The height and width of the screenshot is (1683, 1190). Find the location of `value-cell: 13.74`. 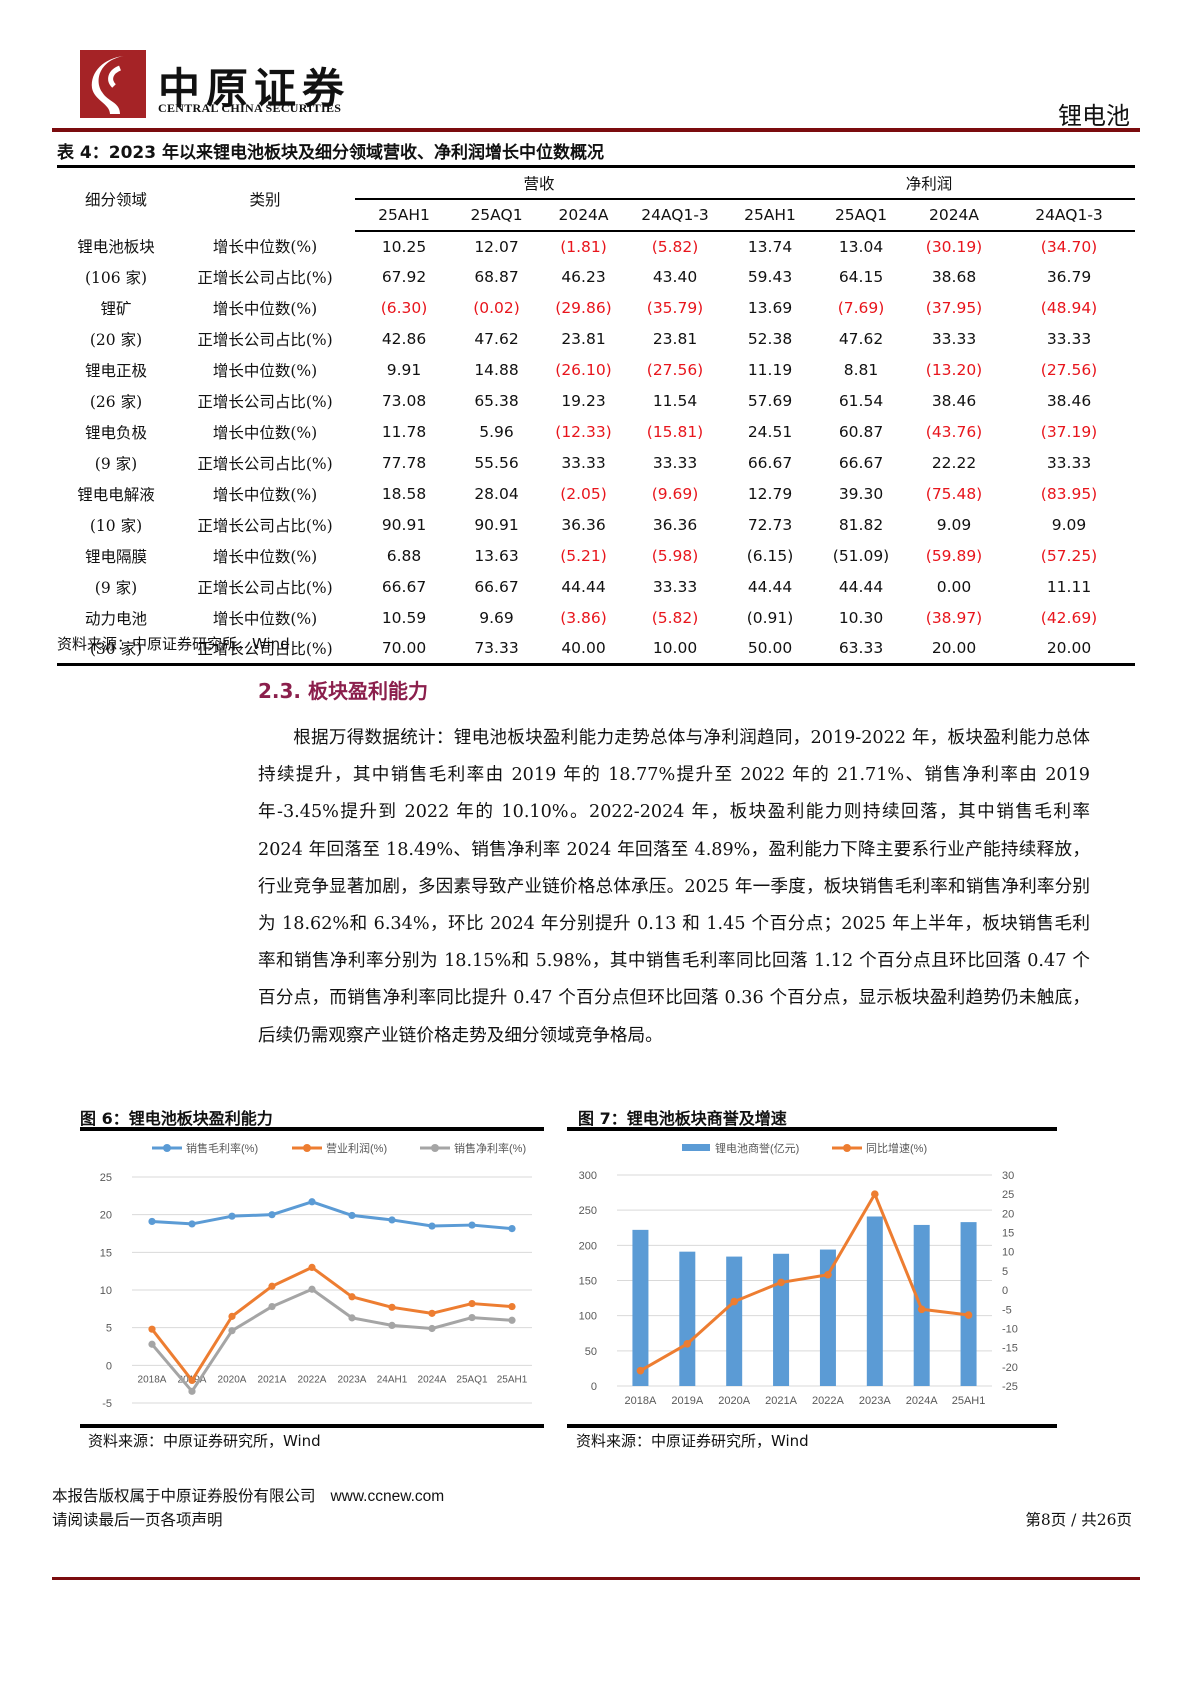

value-cell: 13.74 is located at coordinates (770, 246).